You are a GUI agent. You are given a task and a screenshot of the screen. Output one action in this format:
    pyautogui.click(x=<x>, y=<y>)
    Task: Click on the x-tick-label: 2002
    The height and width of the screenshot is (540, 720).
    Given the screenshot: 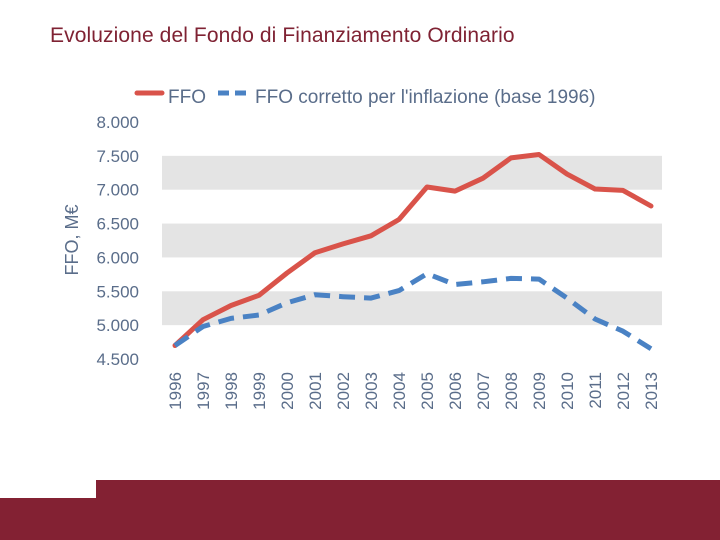 What is the action you would take?
    pyautogui.click(x=343, y=391)
    